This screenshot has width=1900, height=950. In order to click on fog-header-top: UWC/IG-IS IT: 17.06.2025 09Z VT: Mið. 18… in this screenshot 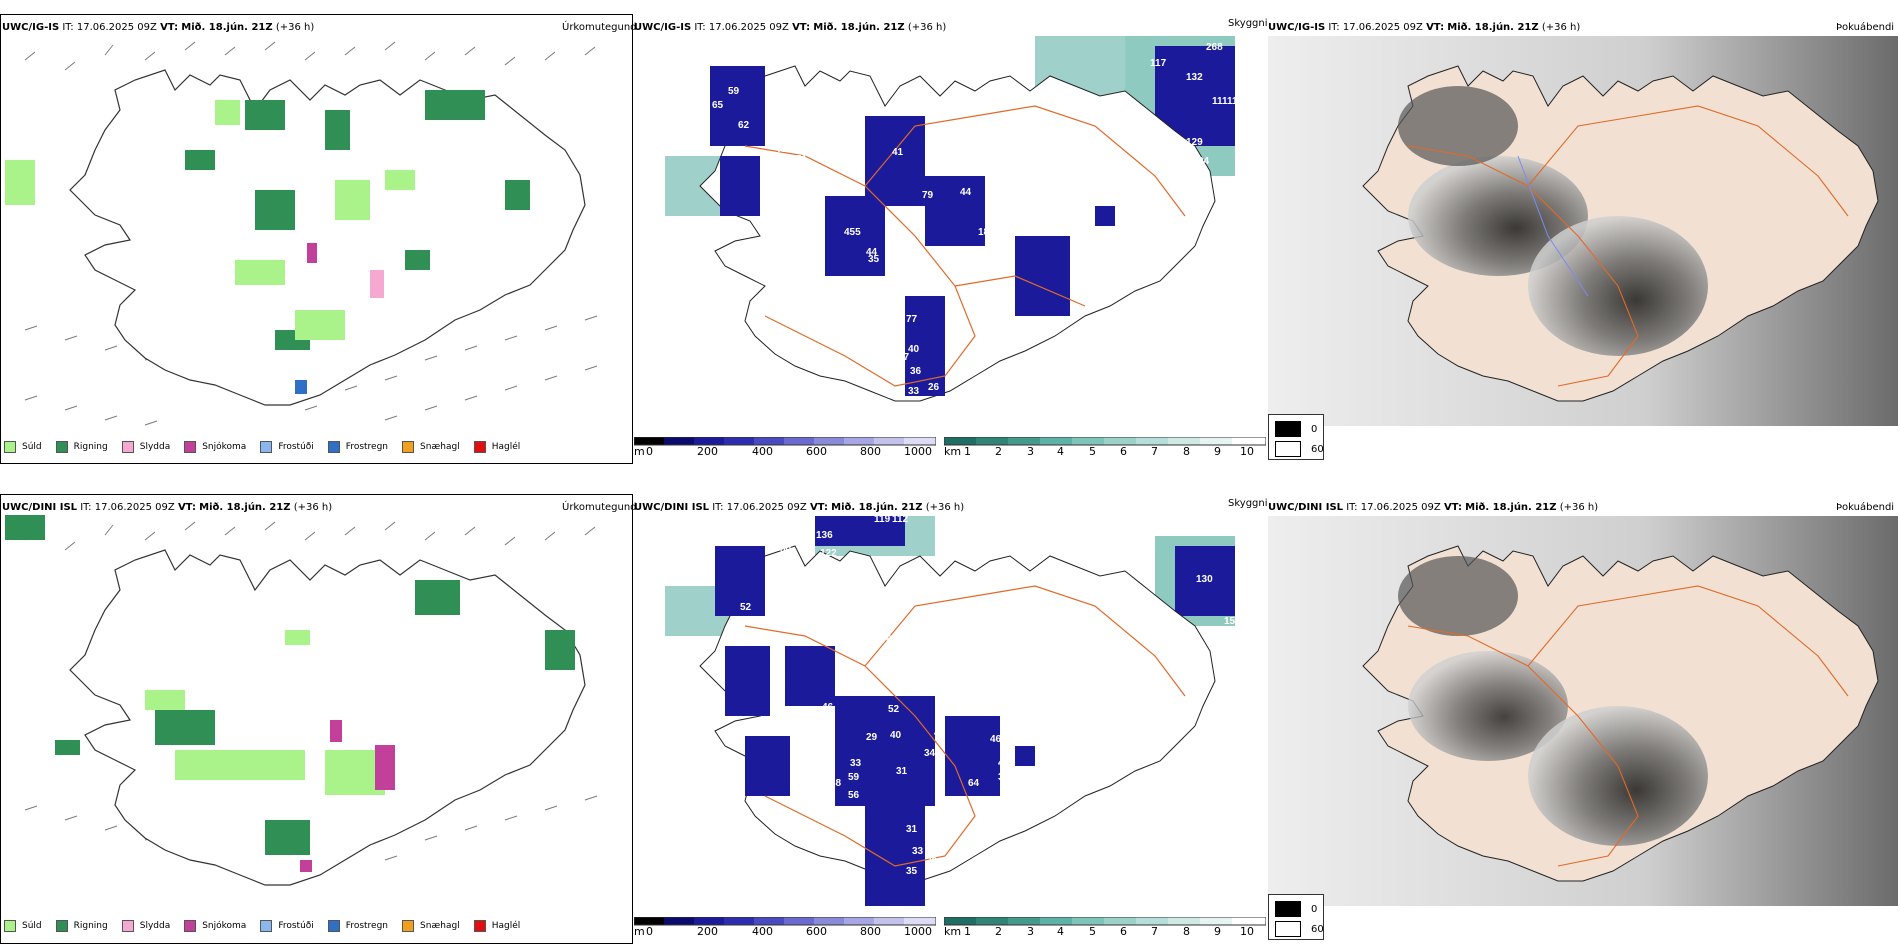, I will do `click(1424, 27)`.